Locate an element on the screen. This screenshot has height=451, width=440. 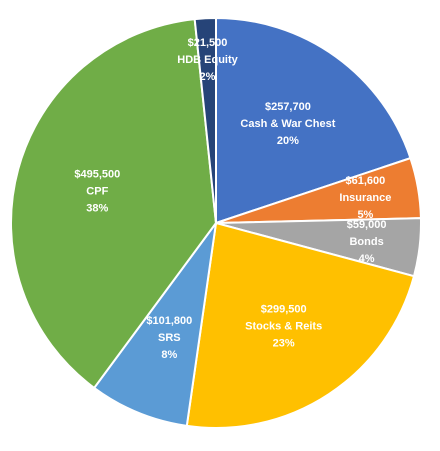
data-label-name-insurance: Insurance is located at coordinates (365, 198).